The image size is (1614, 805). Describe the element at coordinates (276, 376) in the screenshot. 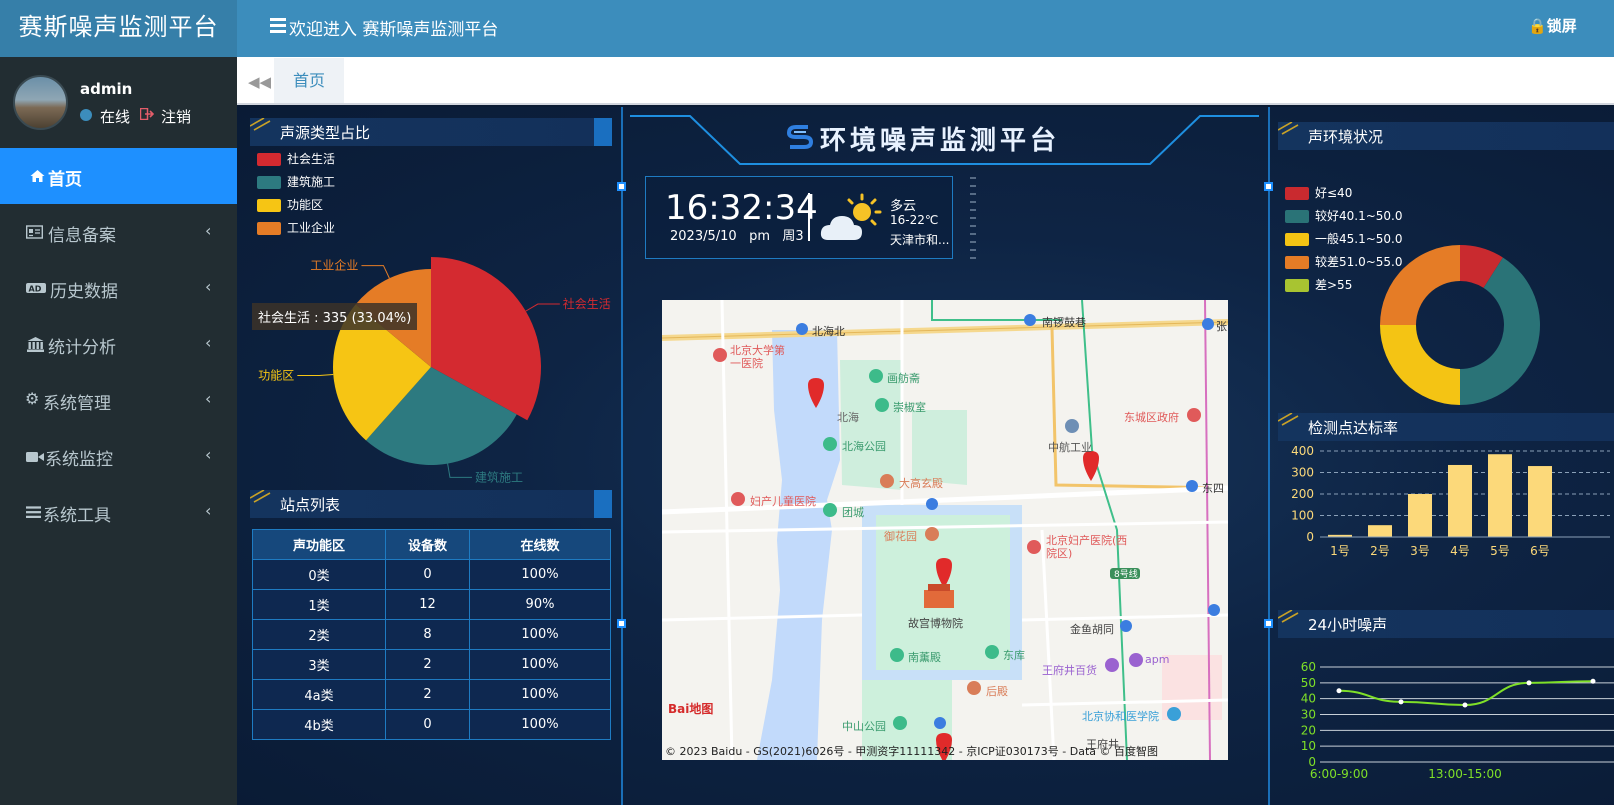

I see `pie-label: 功能区` at that location.